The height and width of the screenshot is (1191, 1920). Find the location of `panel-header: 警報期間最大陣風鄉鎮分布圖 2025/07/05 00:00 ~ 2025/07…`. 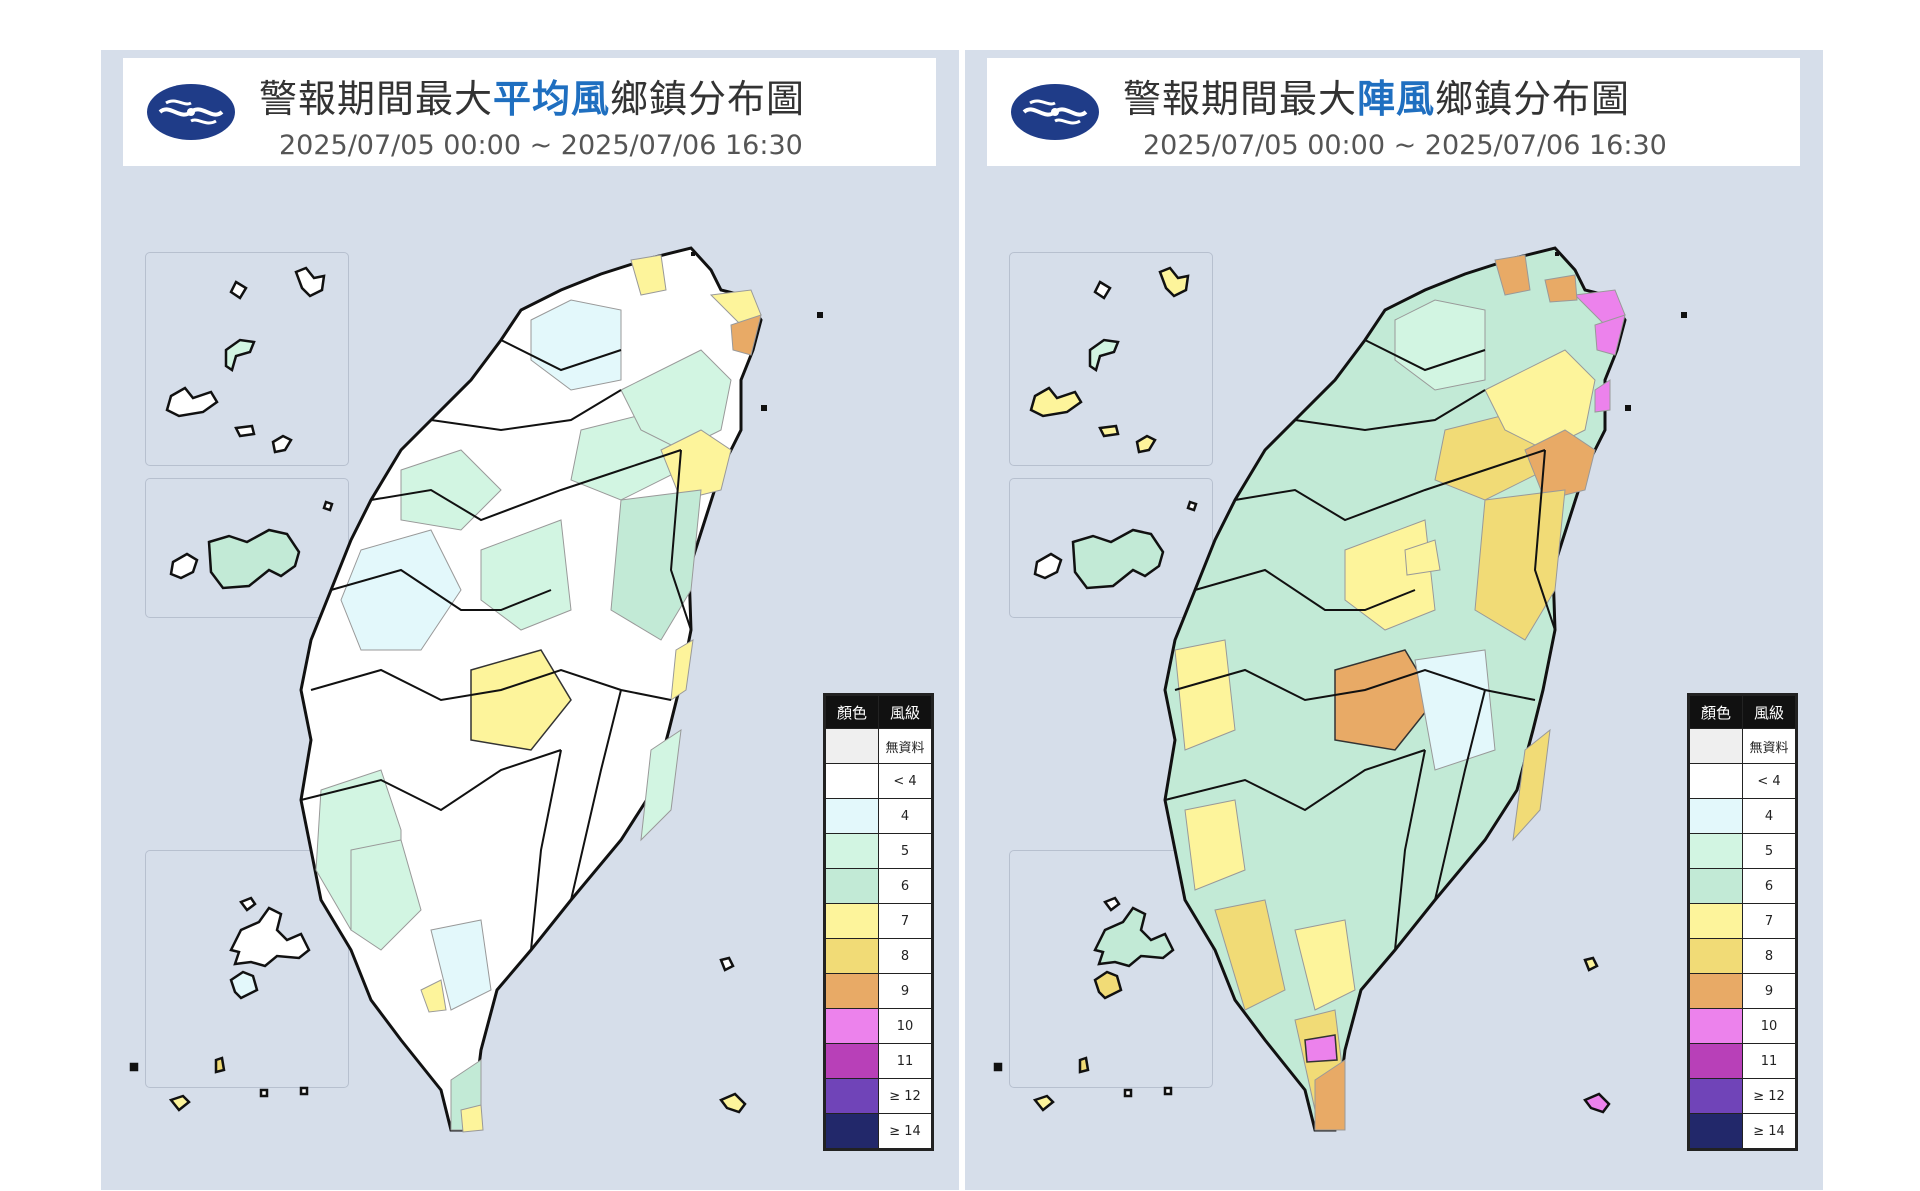

panel-header: 警報期間最大陣風鄉鎮分布圖 2025/07/05 00:00 ~ 2025/07… is located at coordinates (1393, 112).